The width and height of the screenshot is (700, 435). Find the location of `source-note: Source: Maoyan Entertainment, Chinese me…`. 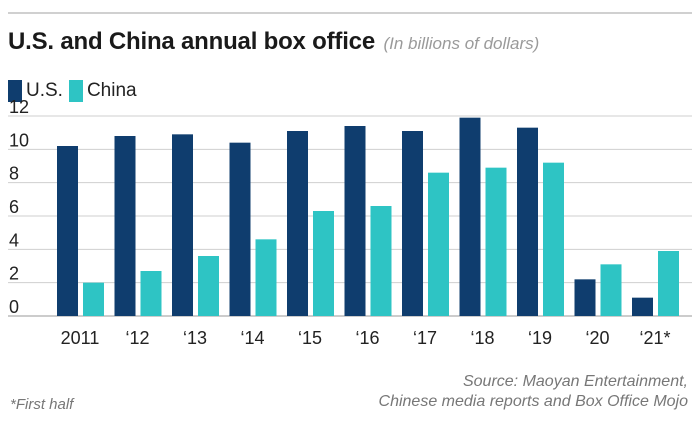

source-note: Source: Maoyan Entertainment, Chinese me… is located at coordinates (533, 392).